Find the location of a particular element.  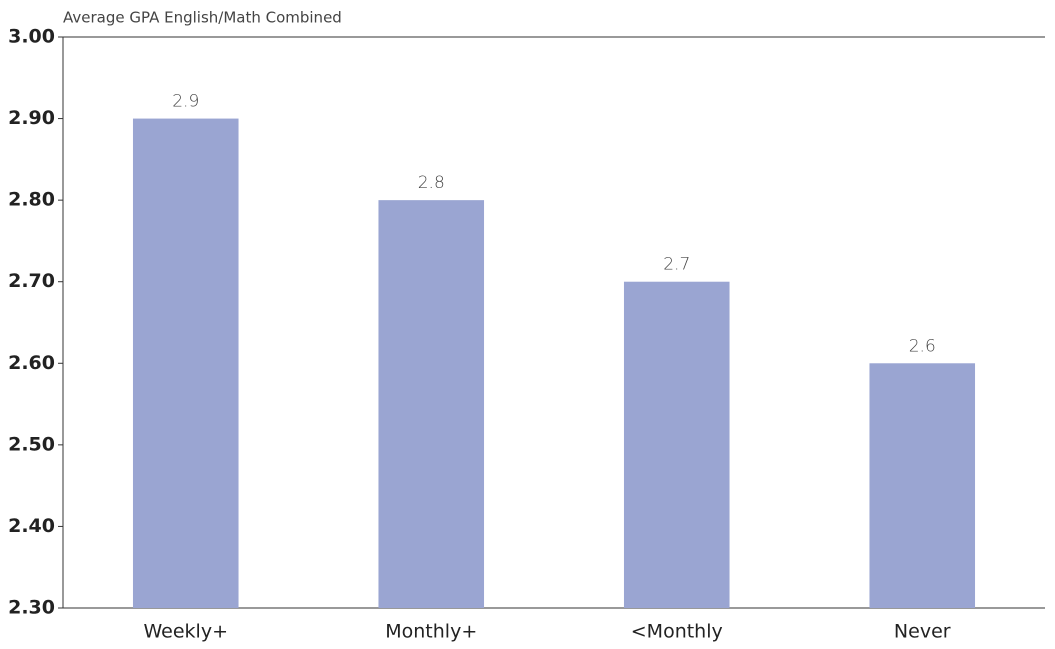

x-tick-label: Never is located at coordinates (922, 632).